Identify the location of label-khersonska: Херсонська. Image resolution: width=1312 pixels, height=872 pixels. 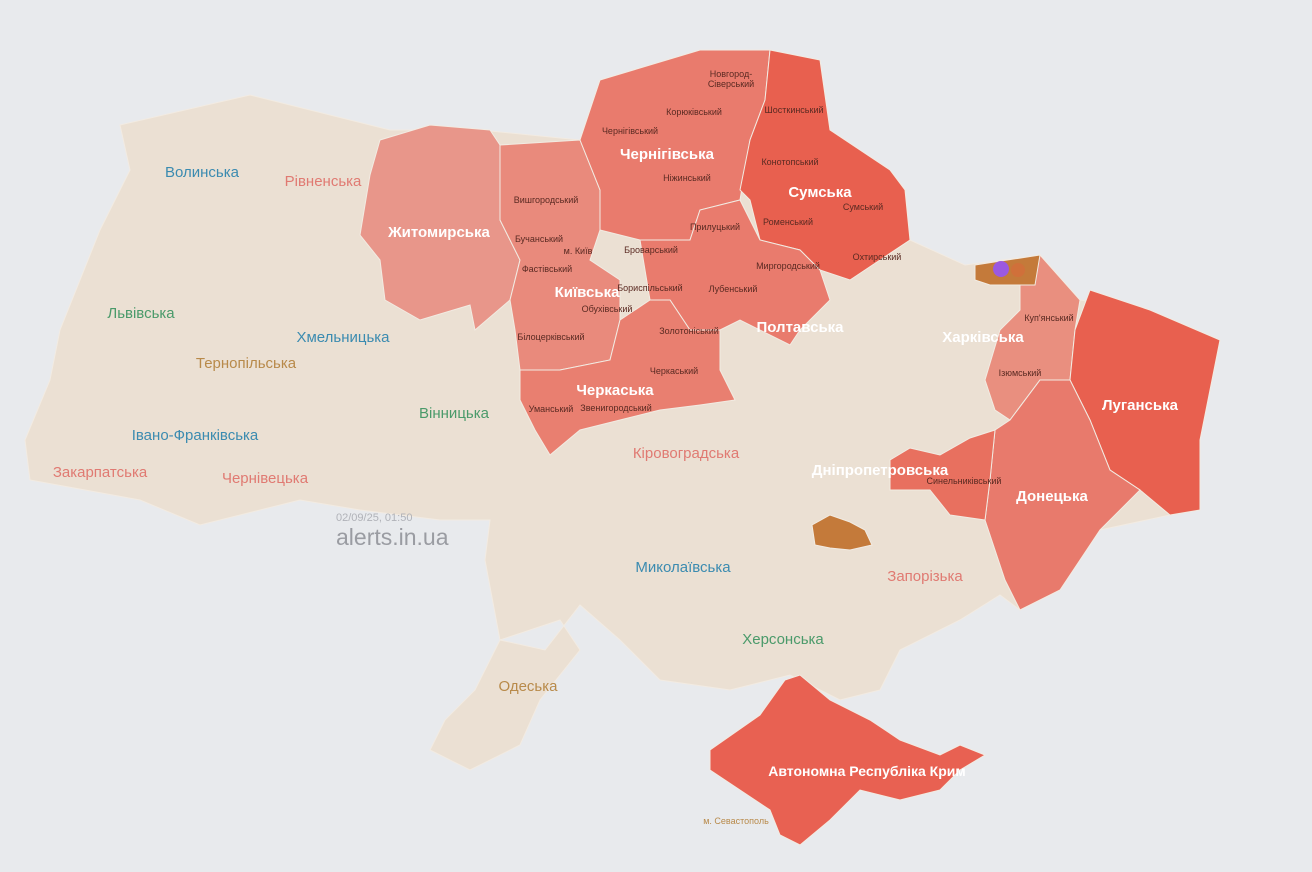
(783, 639).